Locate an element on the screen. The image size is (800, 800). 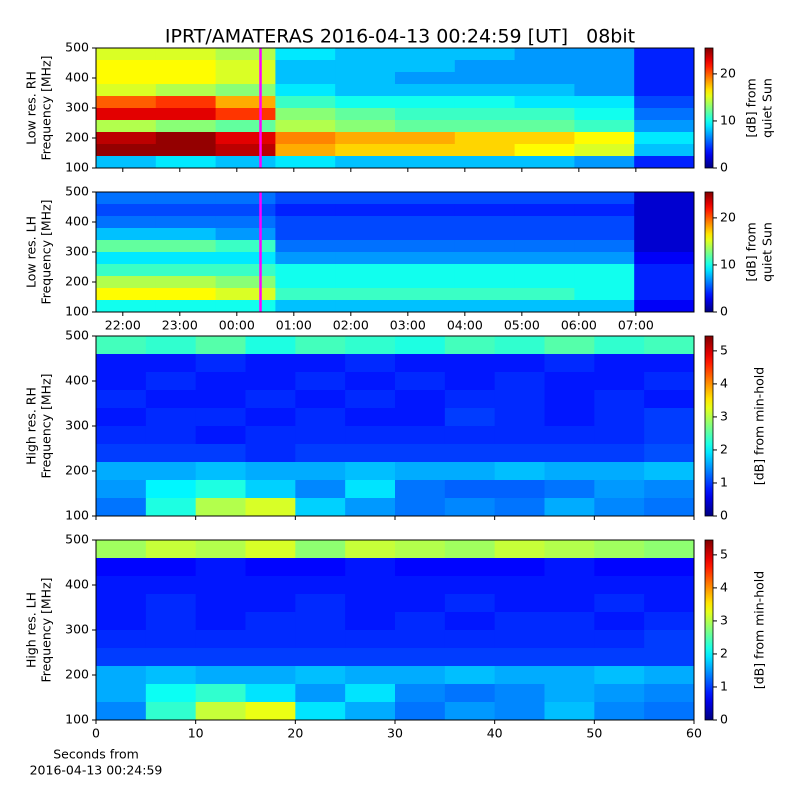
x-tick-label: 10 is located at coordinates (196, 733).